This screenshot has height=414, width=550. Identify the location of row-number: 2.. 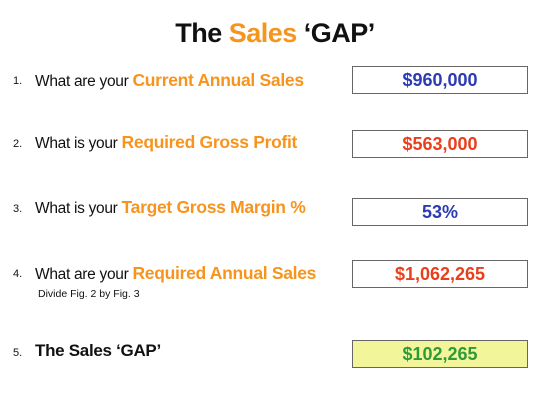
(18, 144).